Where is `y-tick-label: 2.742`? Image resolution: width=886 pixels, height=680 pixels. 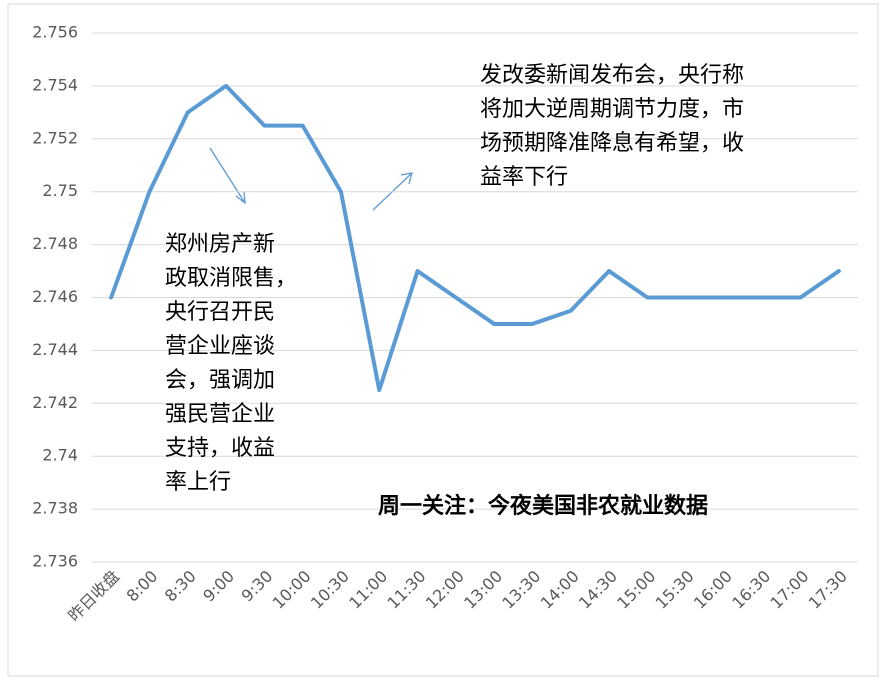 y-tick-label: 2.742 is located at coordinates (55, 402).